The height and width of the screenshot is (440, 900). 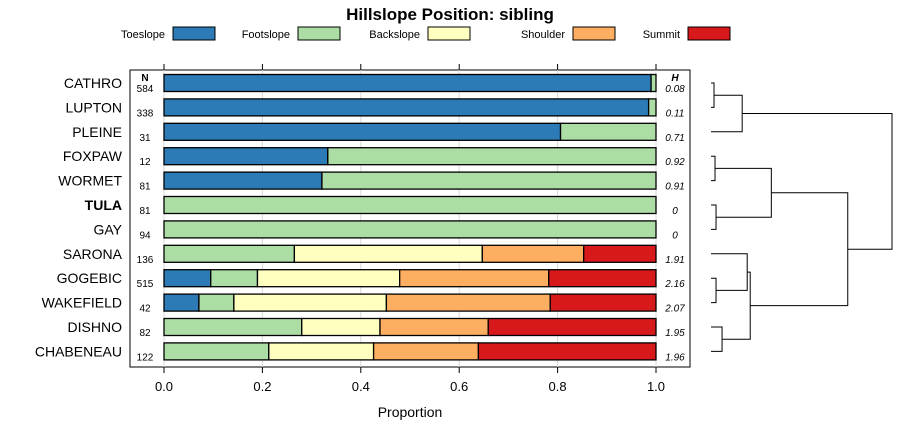 What do you see at coordinates (709, 33) in the screenshot?
I see `legend-swatch-summit` at bounding box center [709, 33].